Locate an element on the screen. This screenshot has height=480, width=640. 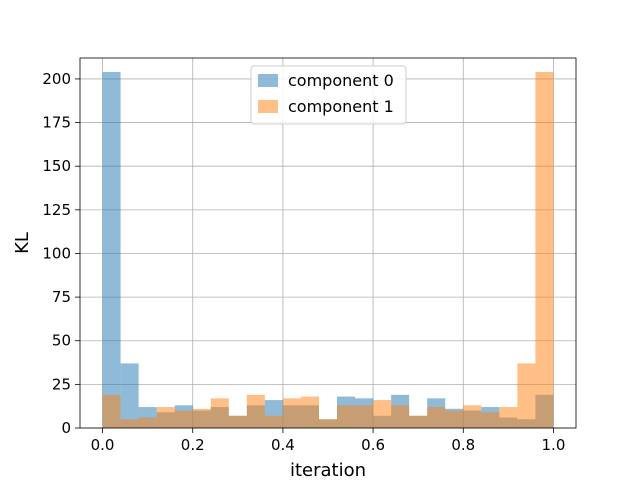
y-tick-label: 200 is located at coordinates (56, 79).